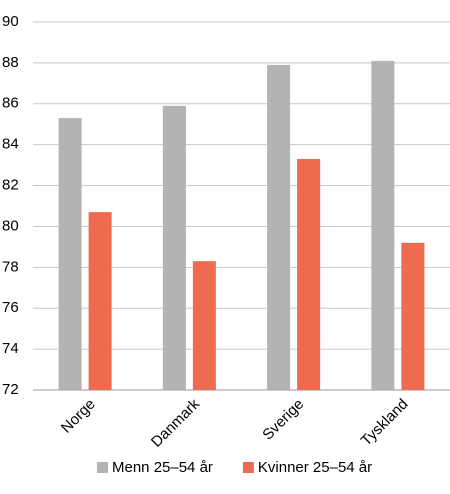 This screenshot has width=450, height=494. I want to click on x-tick-label: Sverige, so click(283, 420).